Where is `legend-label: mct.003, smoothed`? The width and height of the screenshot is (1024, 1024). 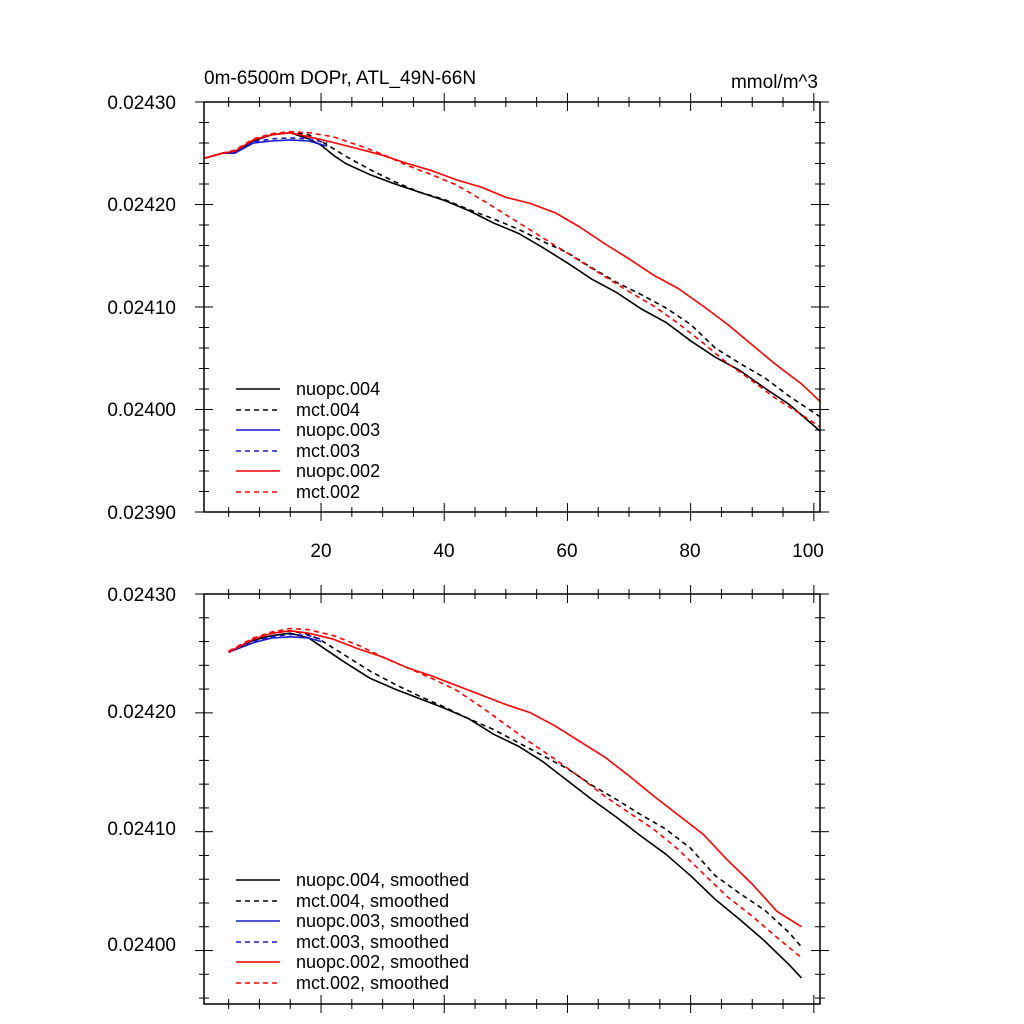 legend-label: mct.003, smoothed is located at coordinates (372, 942).